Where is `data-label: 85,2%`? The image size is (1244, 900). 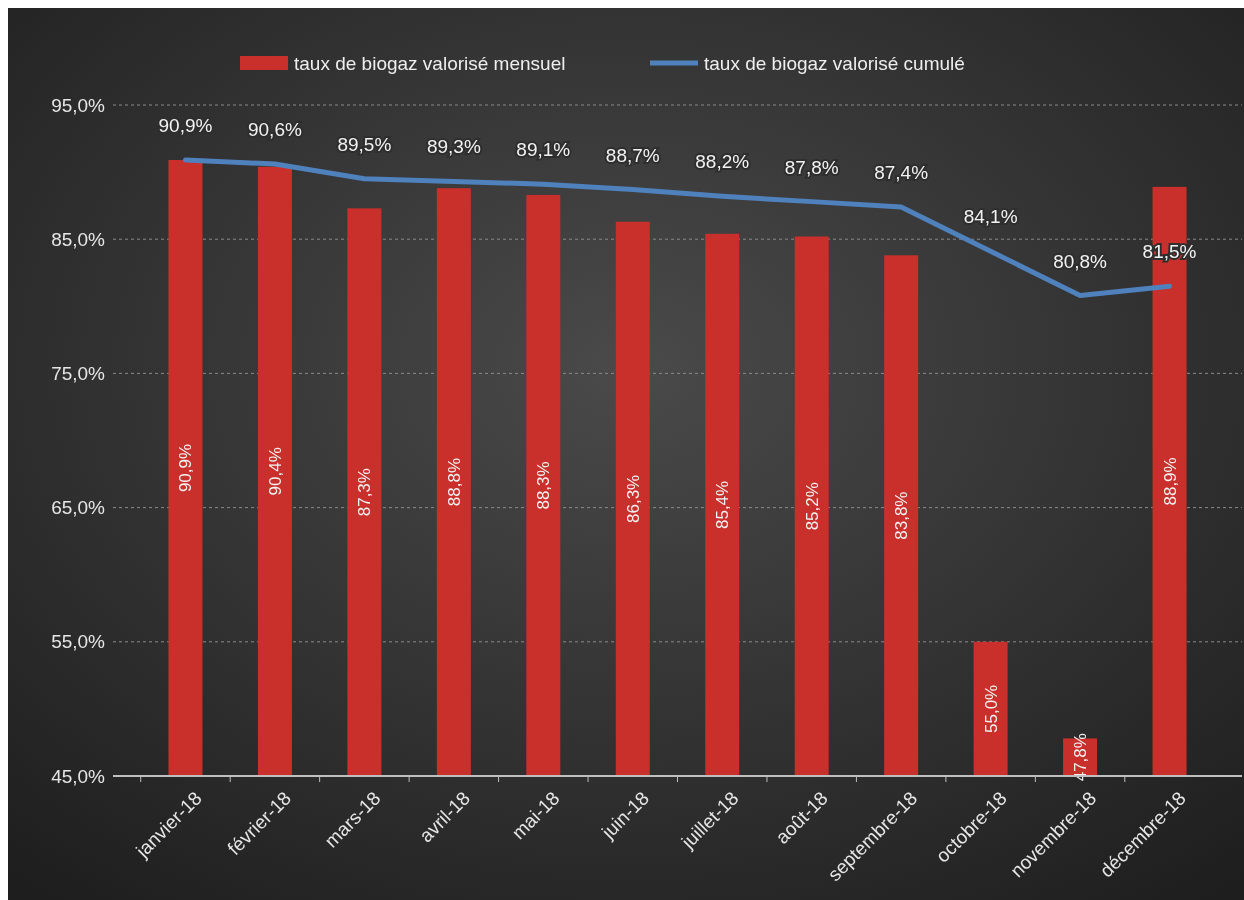
data-label: 85,2% is located at coordinates (812, 506).